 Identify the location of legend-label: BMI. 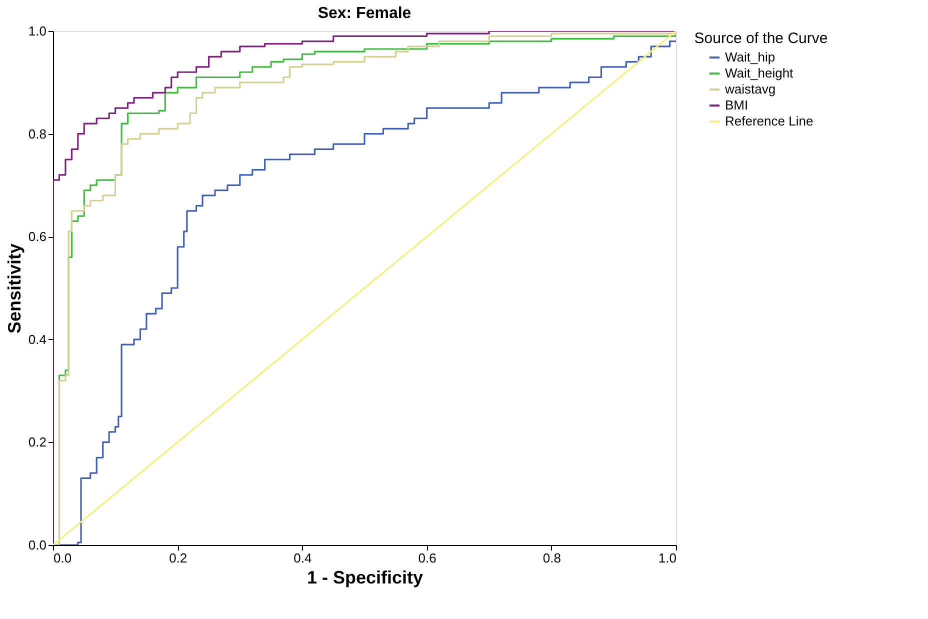
(736, 105).